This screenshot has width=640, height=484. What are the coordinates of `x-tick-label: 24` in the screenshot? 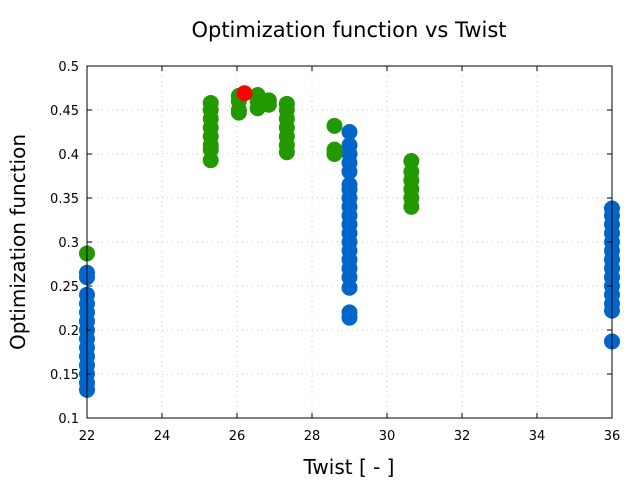 It's located at (162, 436).